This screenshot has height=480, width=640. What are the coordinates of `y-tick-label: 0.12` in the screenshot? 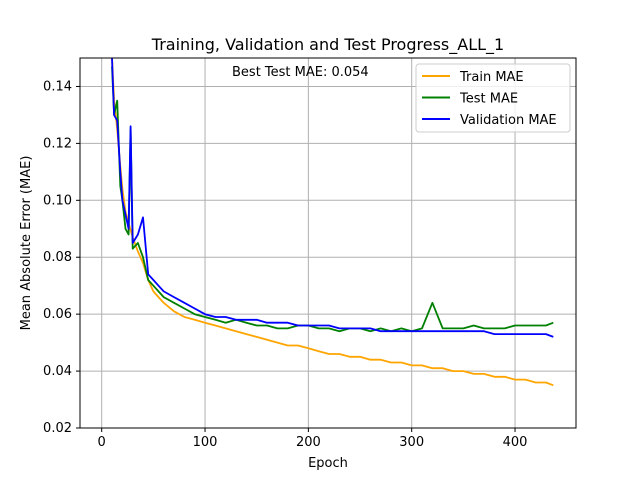 It's located at (57, 143).